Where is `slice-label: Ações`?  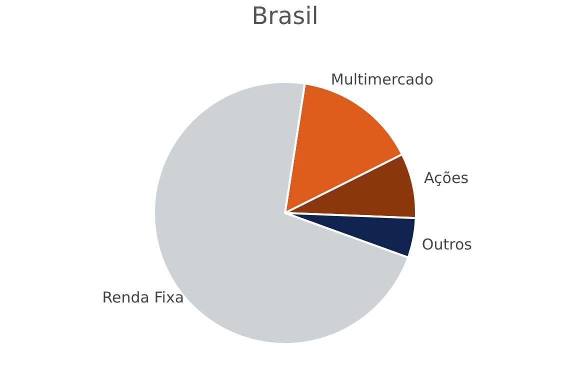 slice-label: Ações is located at coordinates (446, 178).